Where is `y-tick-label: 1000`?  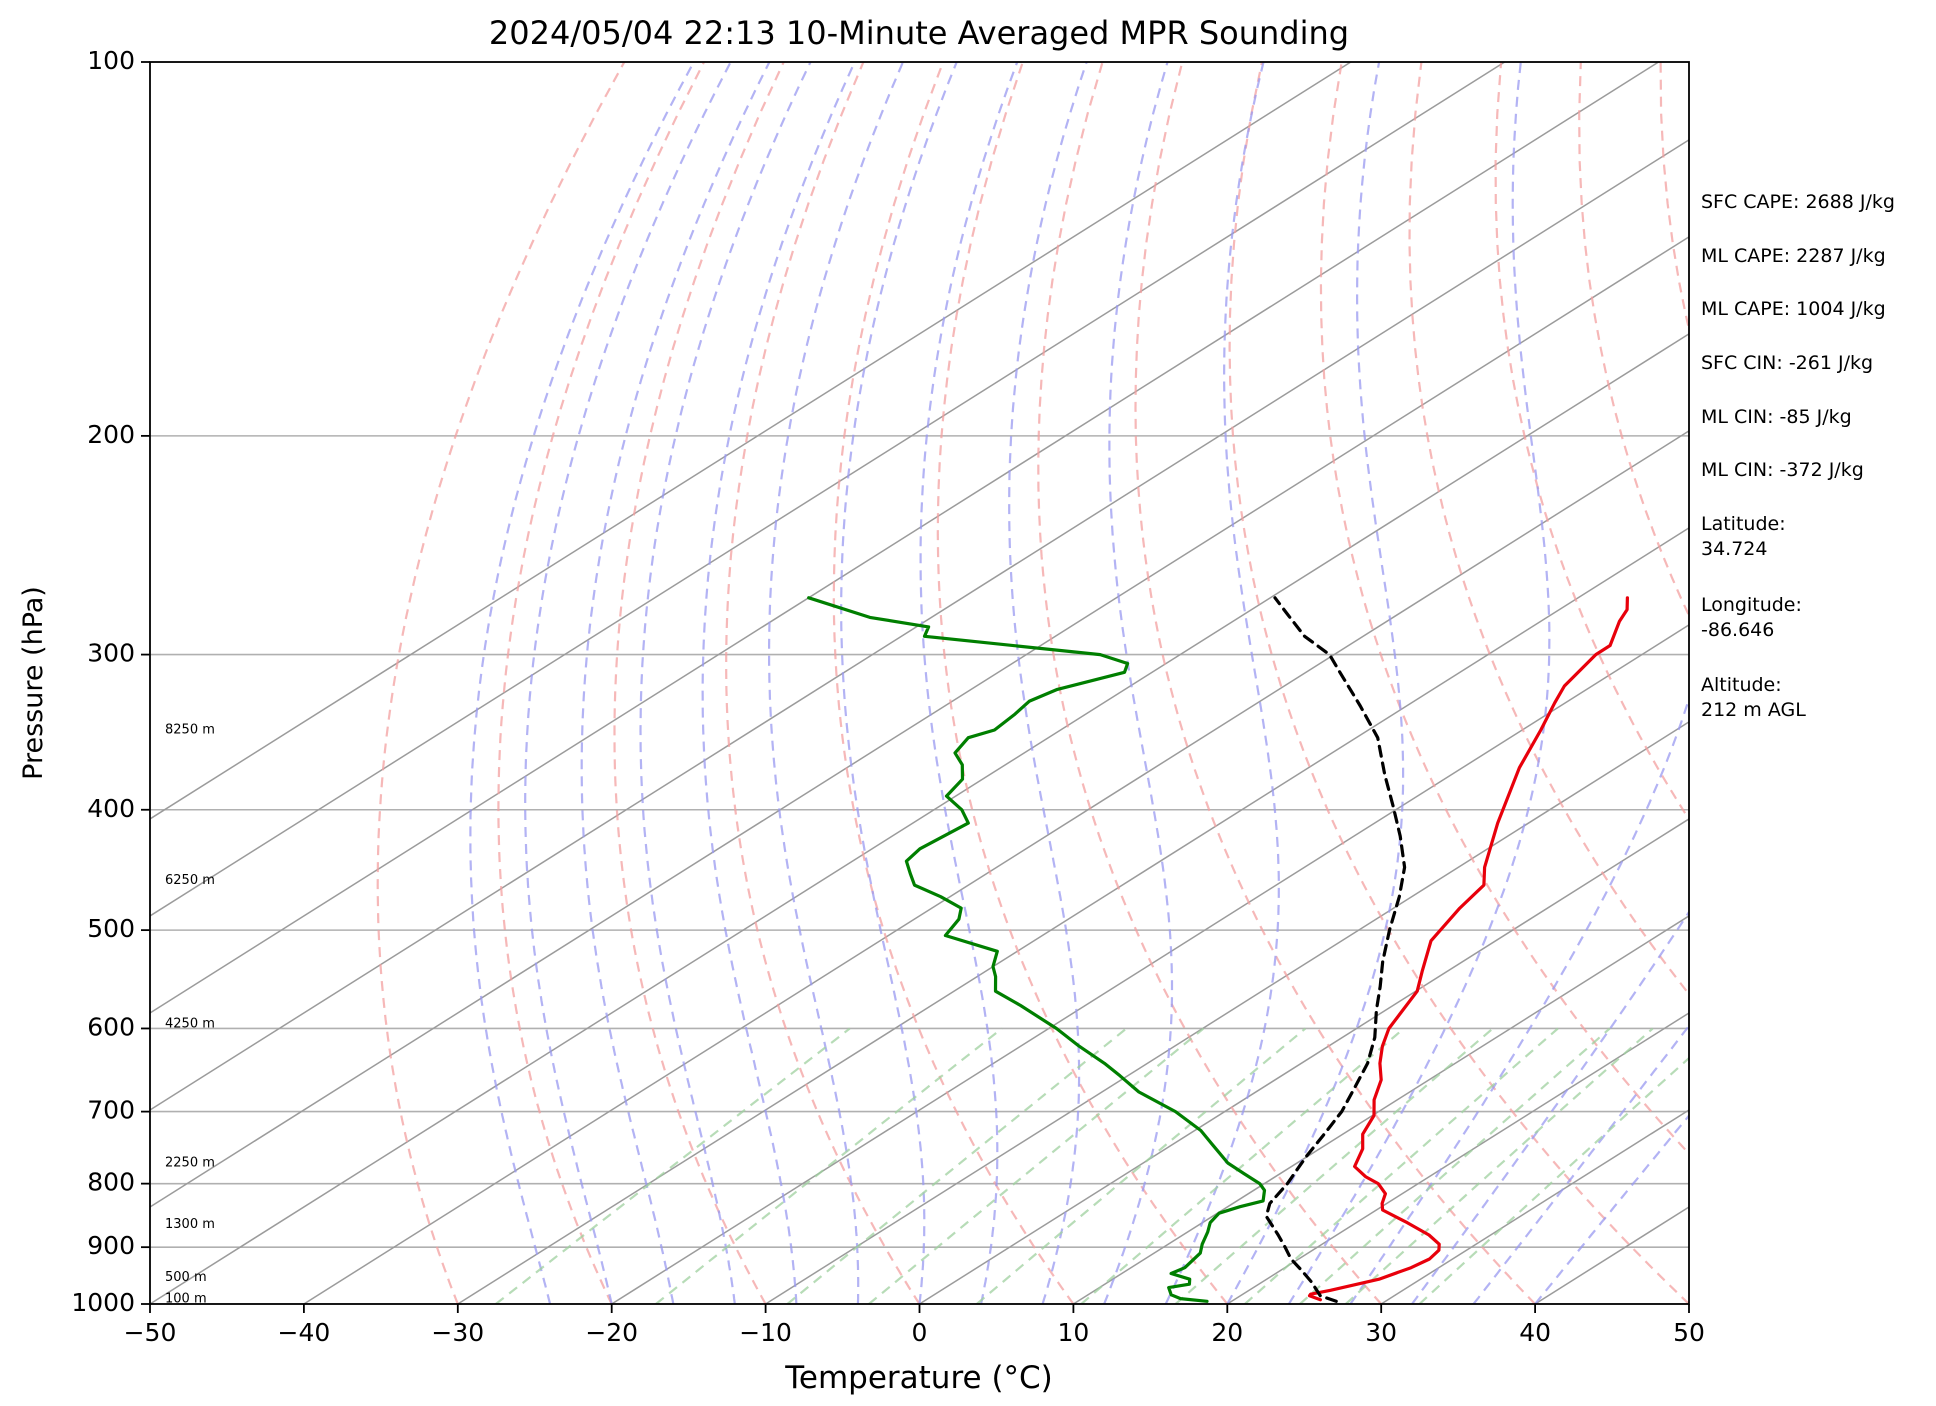
y-tick-label: 1000 is located at coordinates (103, 1302).